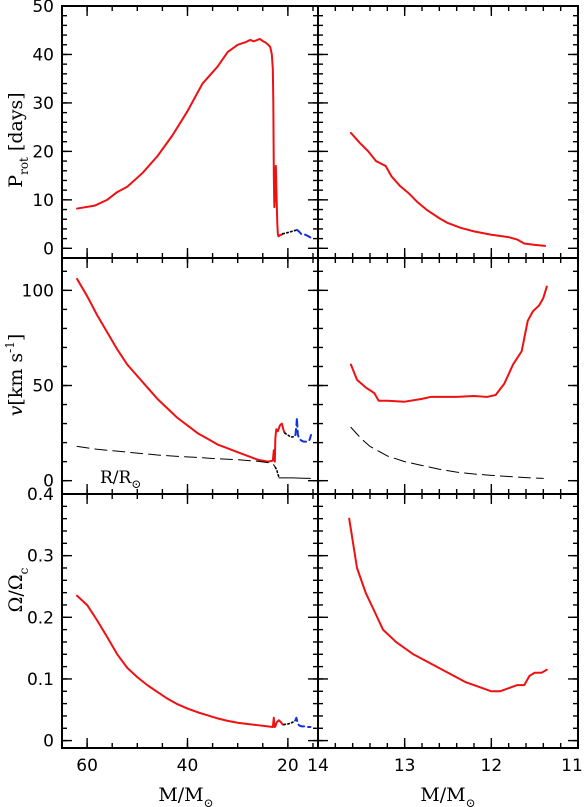 This screenshot has width=586, height=807. Describe the element at coordinates (448, 605) in the screenshot. I see `omega-right-series-1-red-solid` at that location.